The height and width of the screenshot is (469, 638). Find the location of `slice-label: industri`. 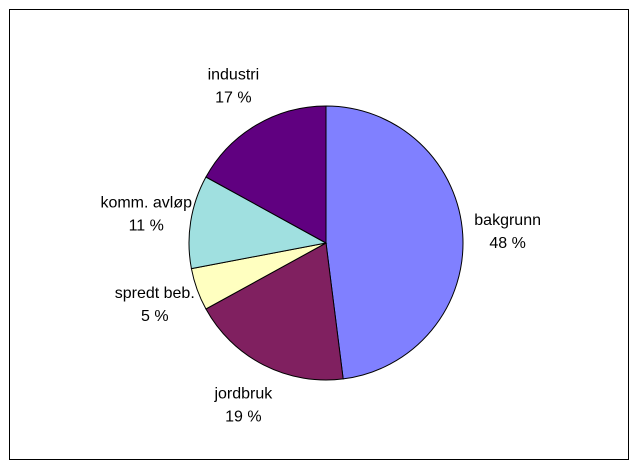

slice-label: industri is located at coordinates (234, 75).